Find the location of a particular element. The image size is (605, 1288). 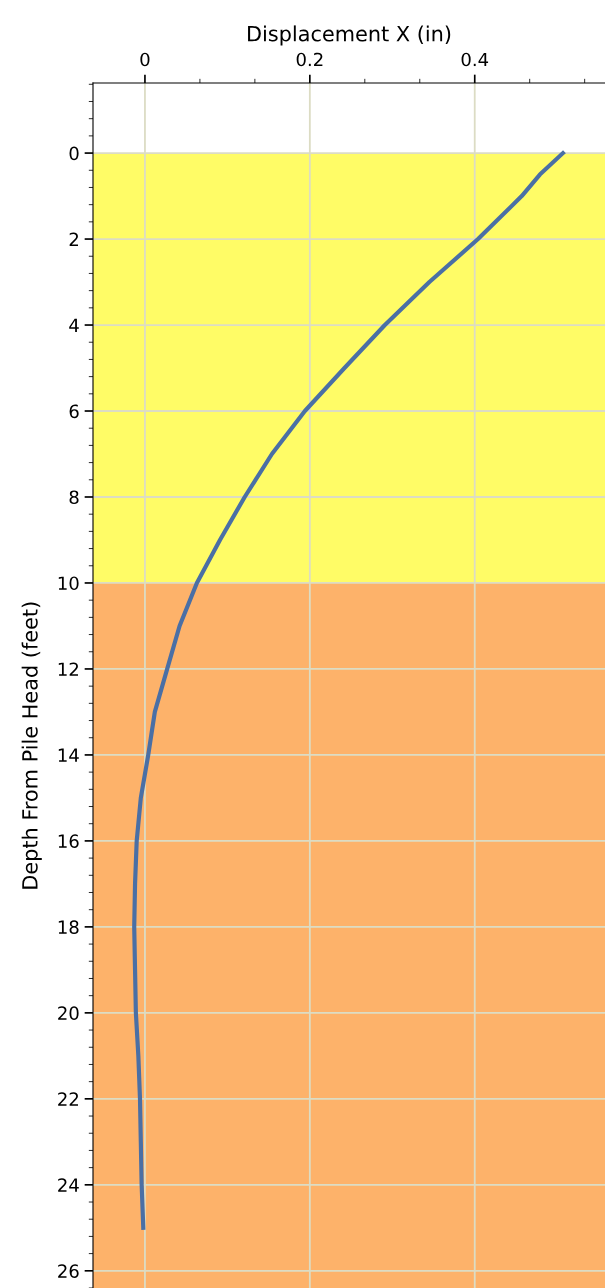

y-axis-title: Depth From Pile Head (feet) is located at coordinates (31, 745).